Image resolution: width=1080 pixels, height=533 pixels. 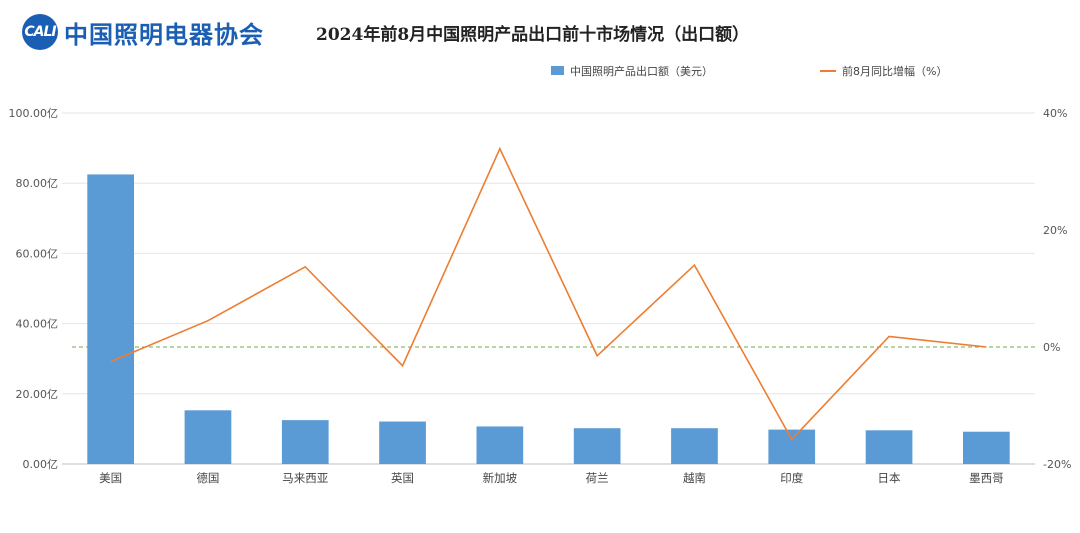 I want to click on legend-bar-label: 中国照明产品出口额（美元）, so click(x=641, y=71).